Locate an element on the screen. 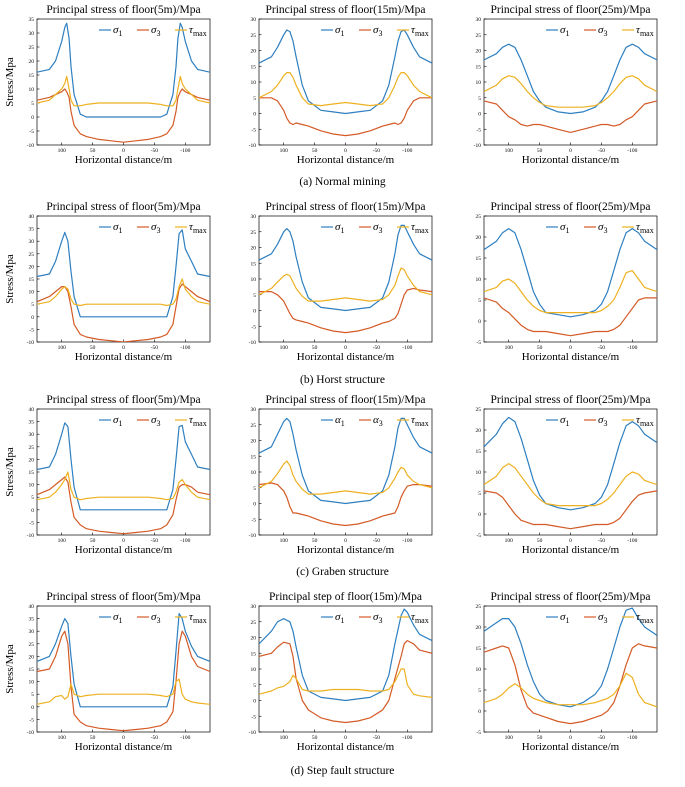  chart-title: Principal stress of floor(5m)/Mpa is located at coordinates (123, 597).